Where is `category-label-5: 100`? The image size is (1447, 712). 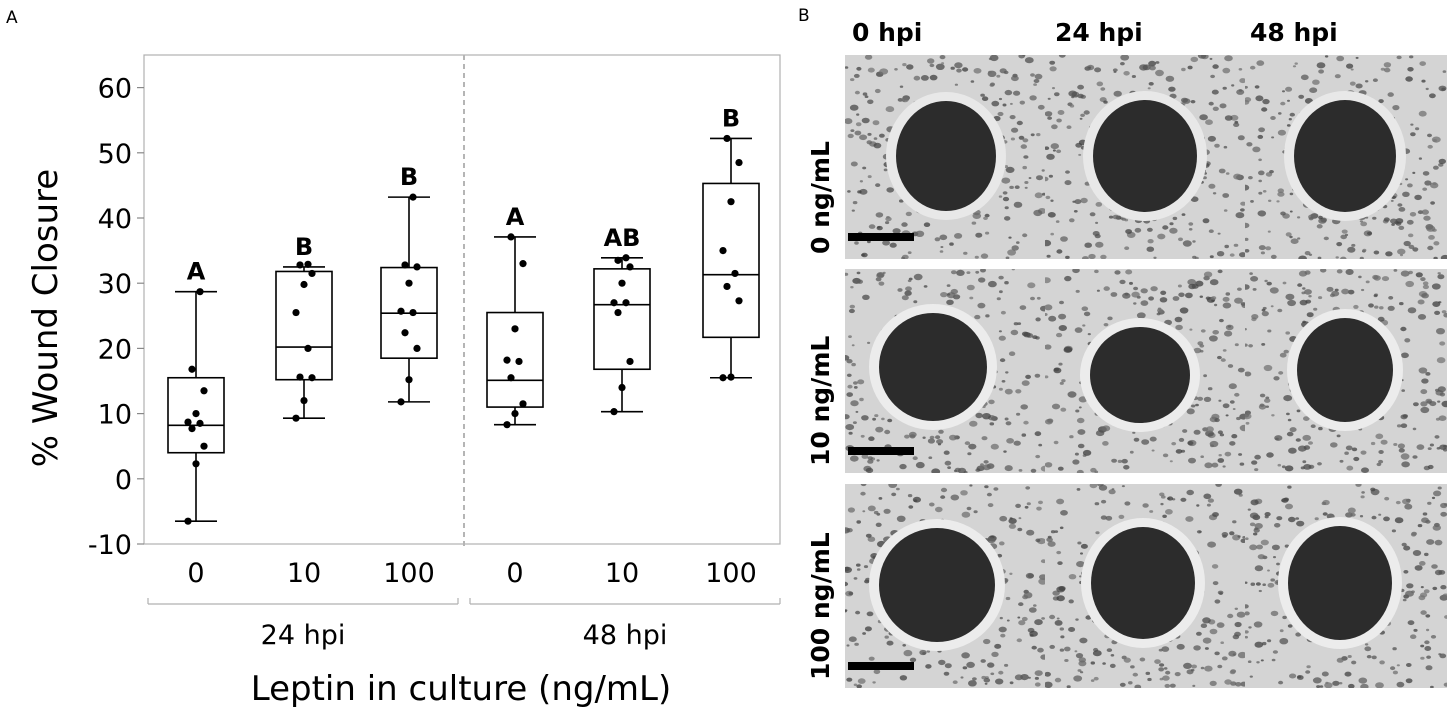 category-label-5: 100 is located at coordinates (731, 573).